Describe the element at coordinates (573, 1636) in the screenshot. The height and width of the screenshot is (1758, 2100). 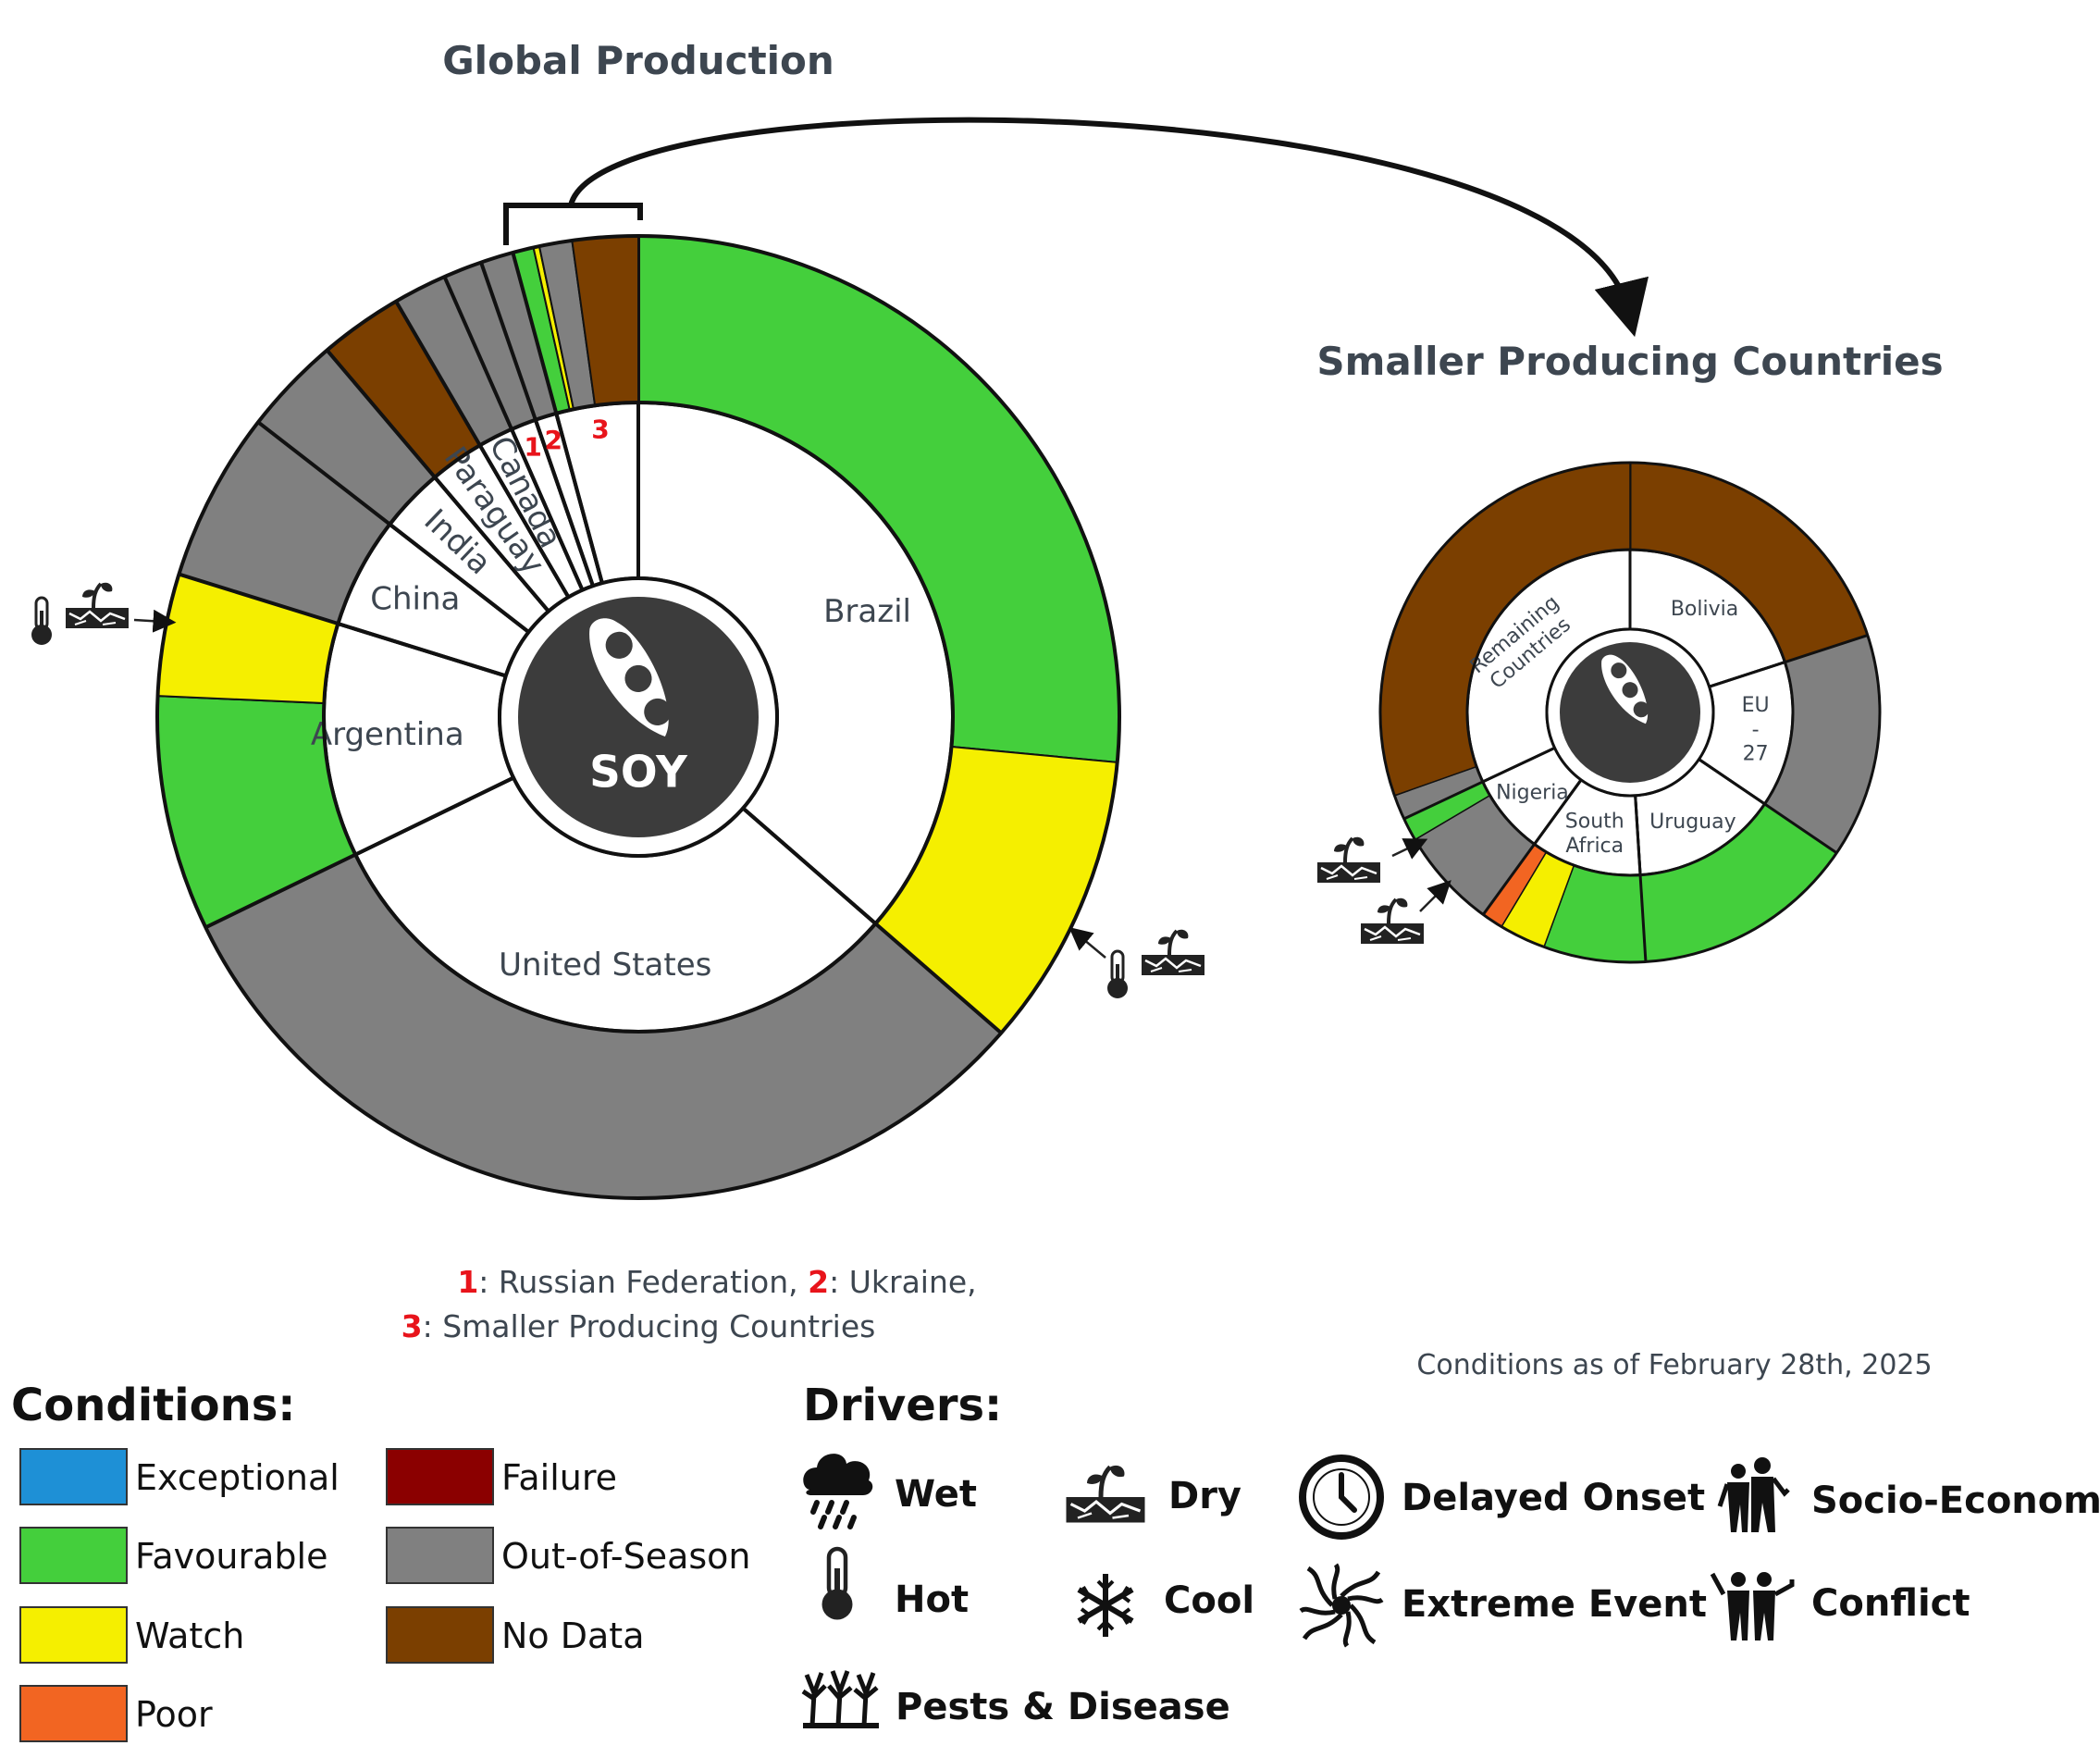
I see `legend-label-no-data: No Data` at that location.